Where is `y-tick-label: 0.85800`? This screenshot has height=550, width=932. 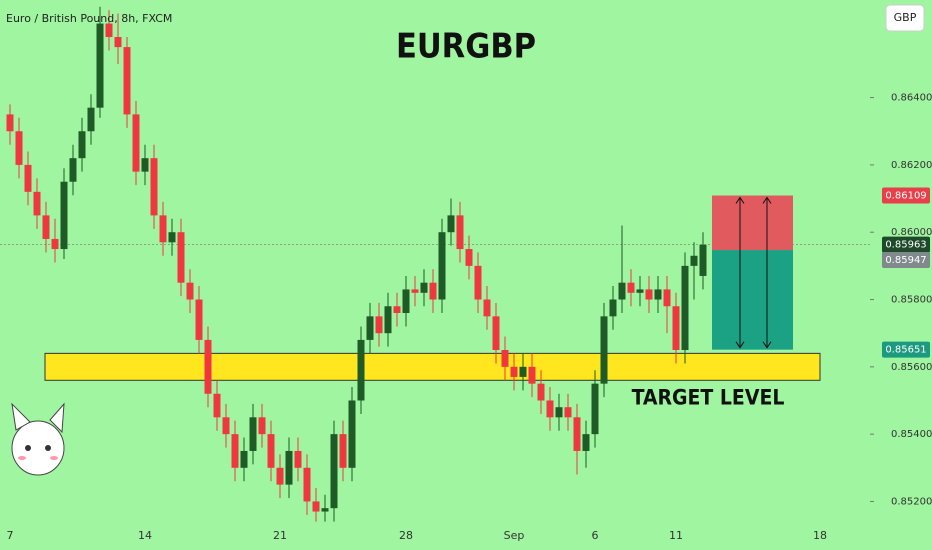 y-tick-label: 0.85800 is located at coordinates (911, 300).